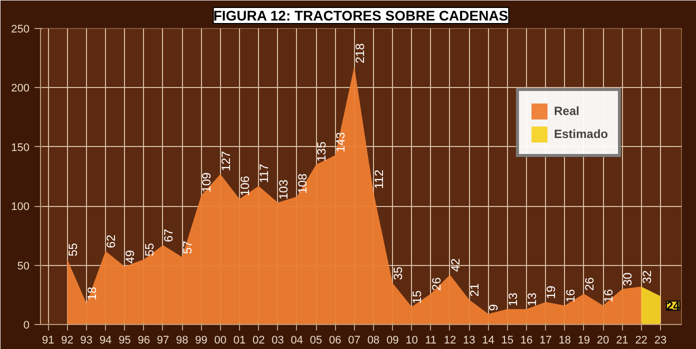 The height and width of the screenshot is (349, 696). I want to click on x-tick-label: 03, so click(278, 340).